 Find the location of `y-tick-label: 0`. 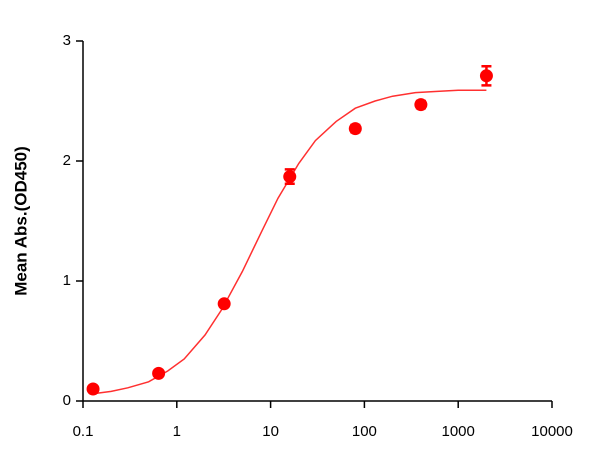

y-tick-label: 0 is located at coordinates (67, 400).